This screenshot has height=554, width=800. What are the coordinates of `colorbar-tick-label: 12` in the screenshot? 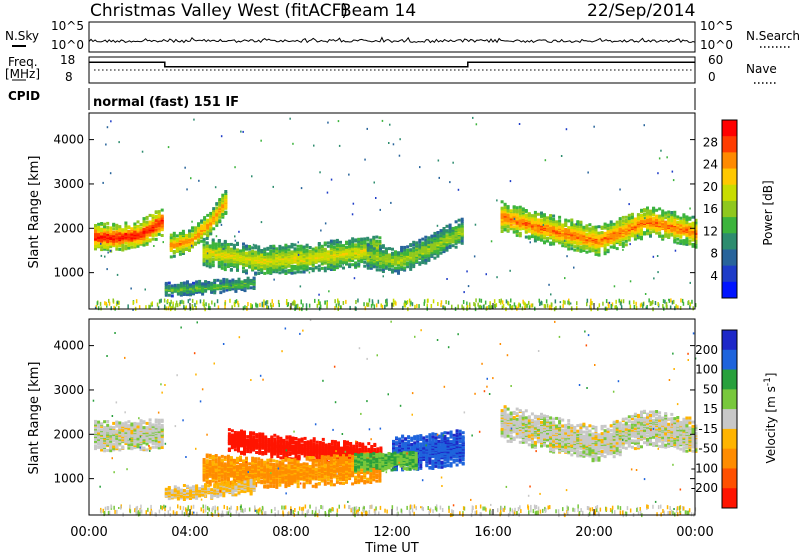 It's located at (710, 231).